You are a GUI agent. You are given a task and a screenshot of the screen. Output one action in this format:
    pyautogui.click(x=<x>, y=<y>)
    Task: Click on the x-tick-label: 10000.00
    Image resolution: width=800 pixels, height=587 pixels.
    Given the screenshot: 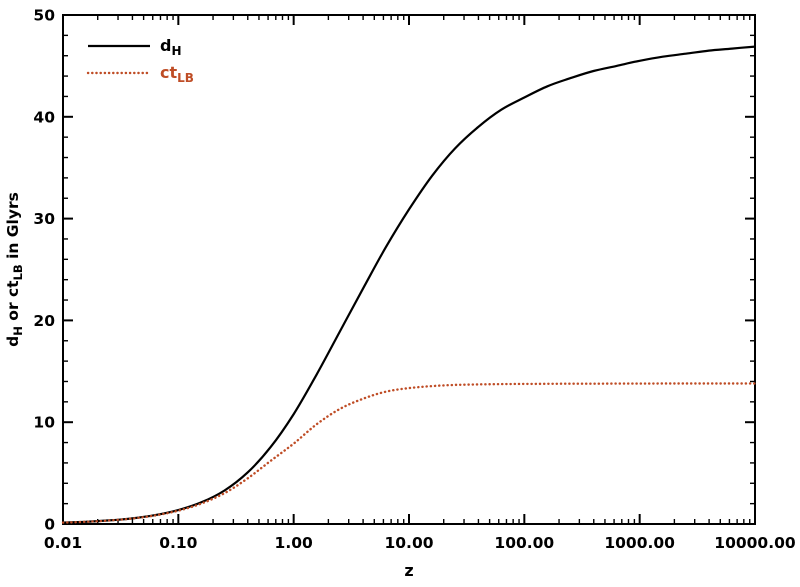 What is the action you would take?
    pyautogui.click(x=755, y=543)
    